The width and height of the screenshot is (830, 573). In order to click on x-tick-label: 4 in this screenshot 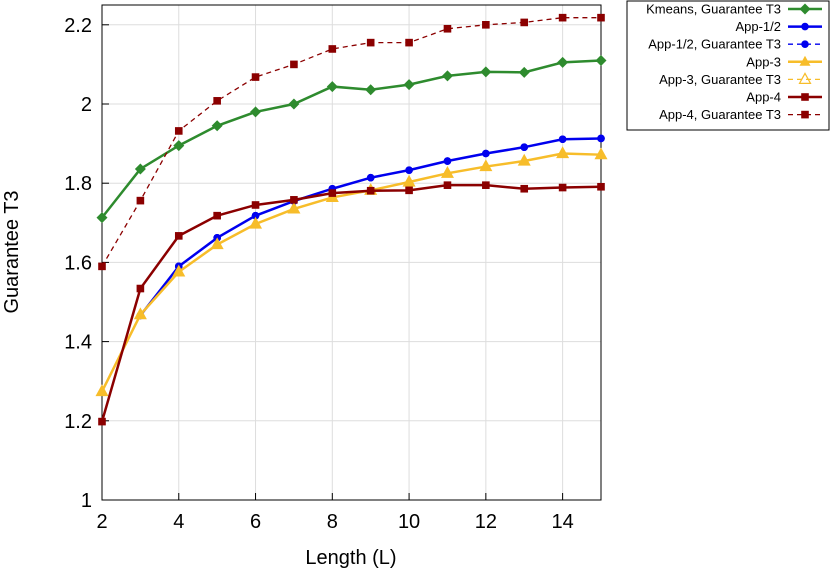, I will do `click(178, 522)`.